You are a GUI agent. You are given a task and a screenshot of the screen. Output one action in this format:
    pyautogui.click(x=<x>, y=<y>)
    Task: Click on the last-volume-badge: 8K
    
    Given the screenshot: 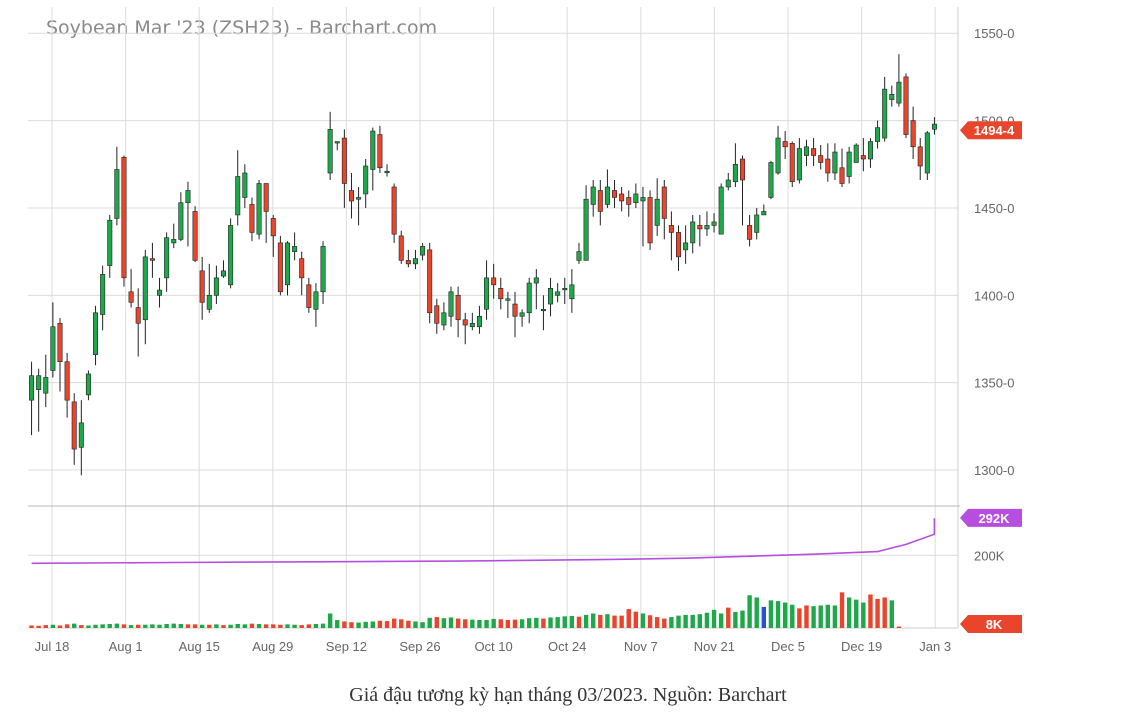 What is the action you would take?
    pyautogui.click(x=991, y=624)
    